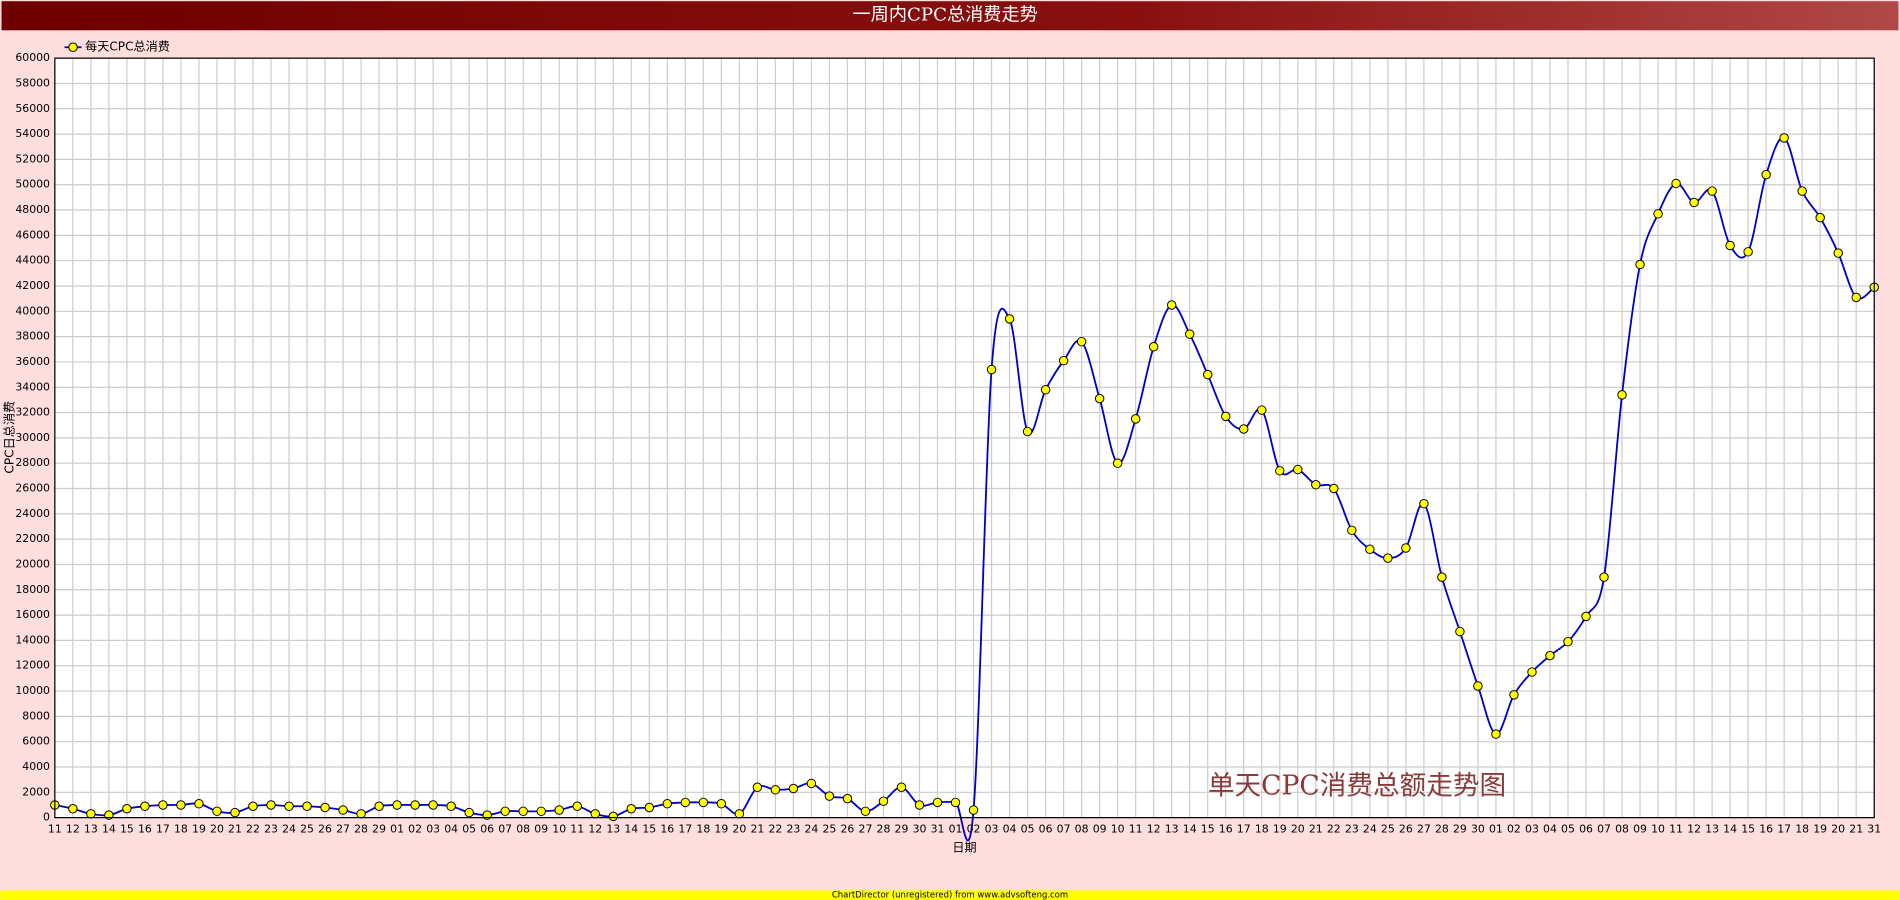  I want to click on y-tick-label: 12000, so click(32, 665).